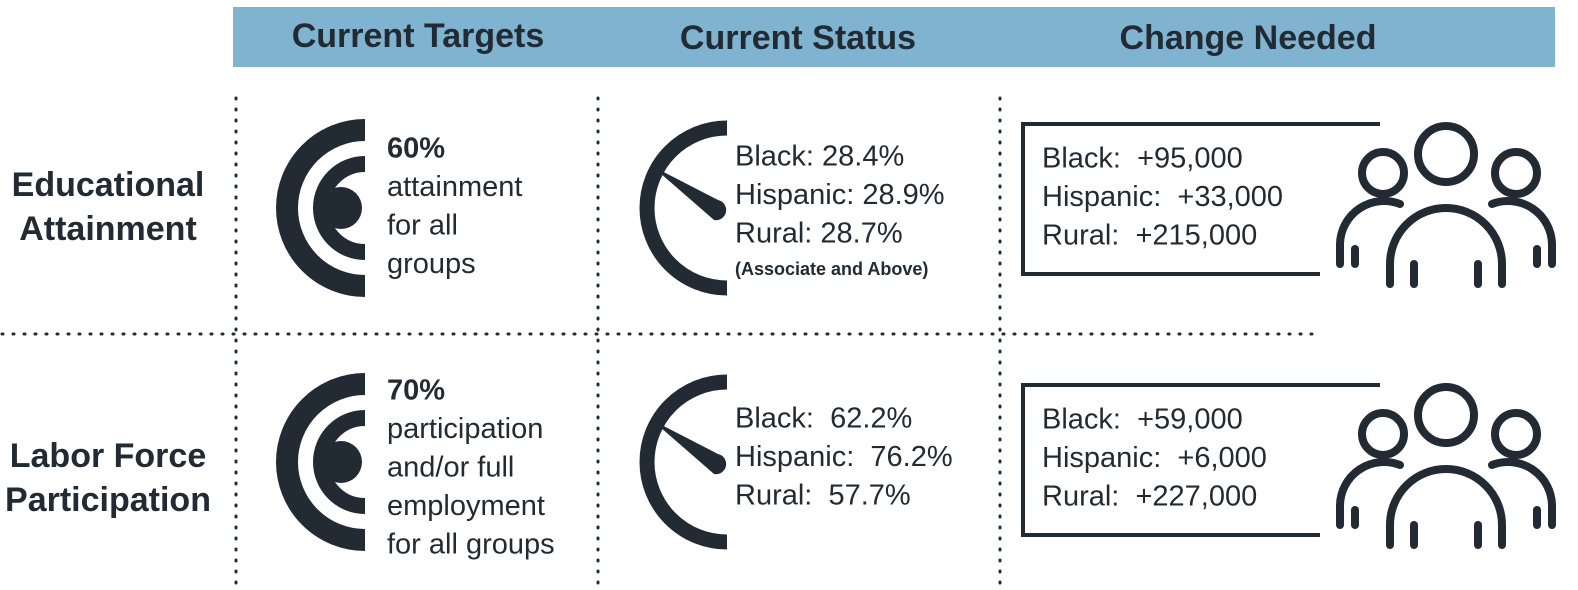 The height and width of the screenshot is (590, 1578). I want to click on target-text: attainment, so click(454, 187).